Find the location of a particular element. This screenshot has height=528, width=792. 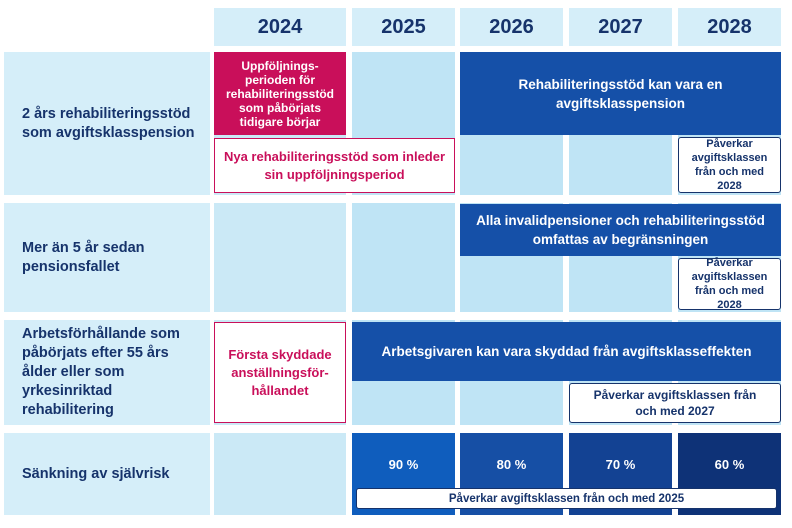

year: 2027 is located at coordinates (620, 27).